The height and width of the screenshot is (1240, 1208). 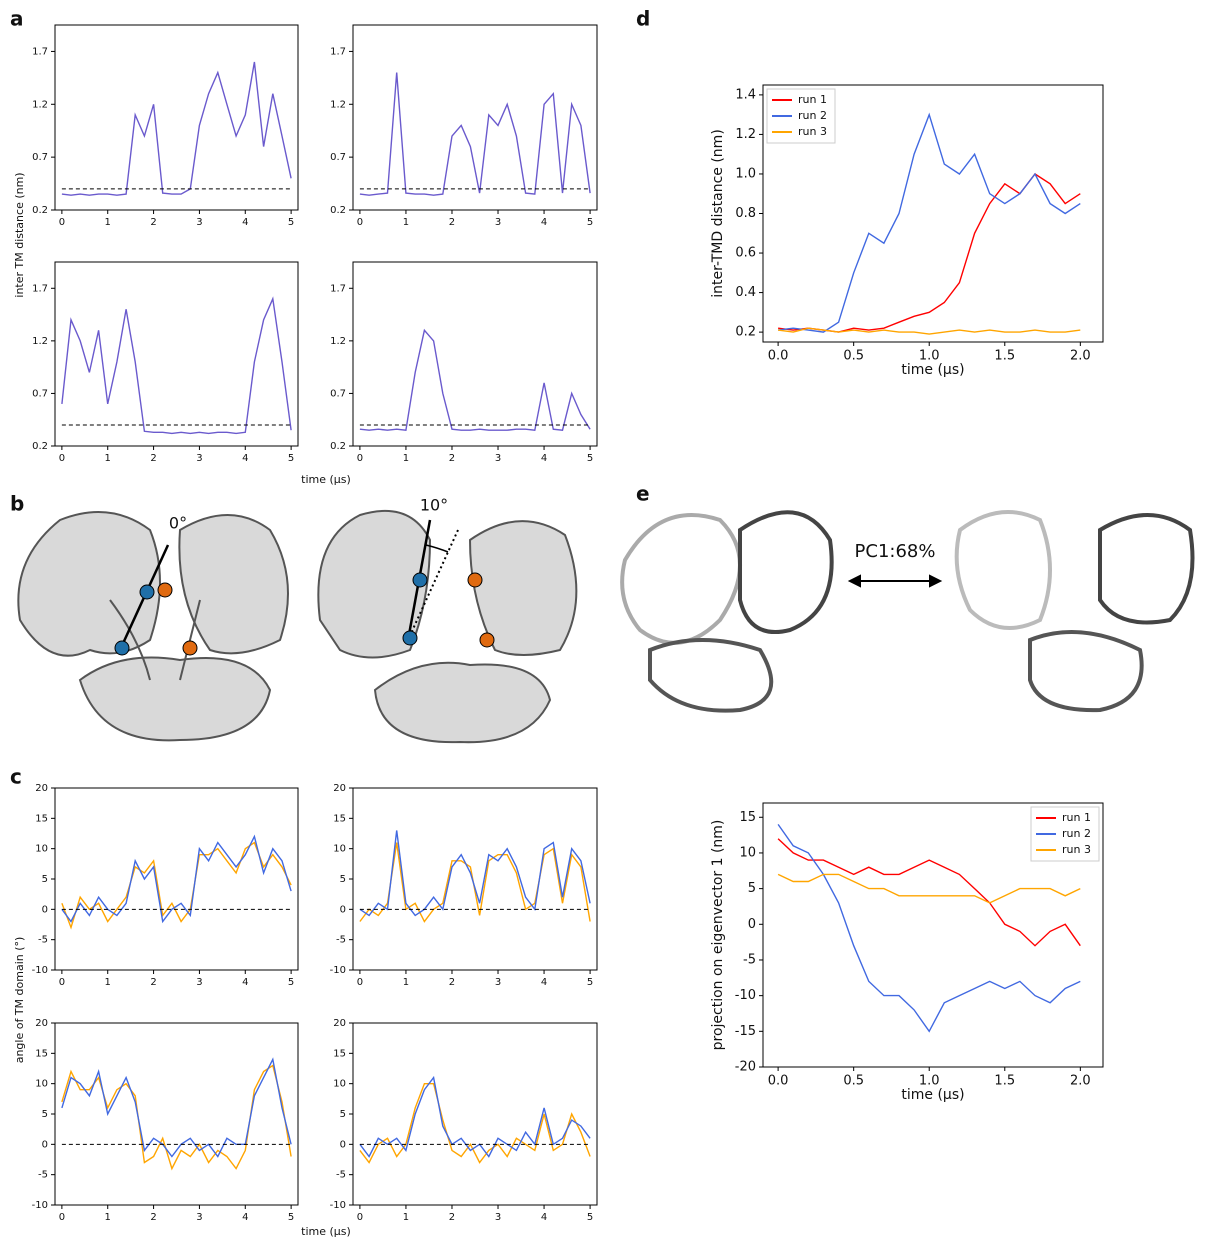 I want to click on double-arrow, so click(x=895, y=581).